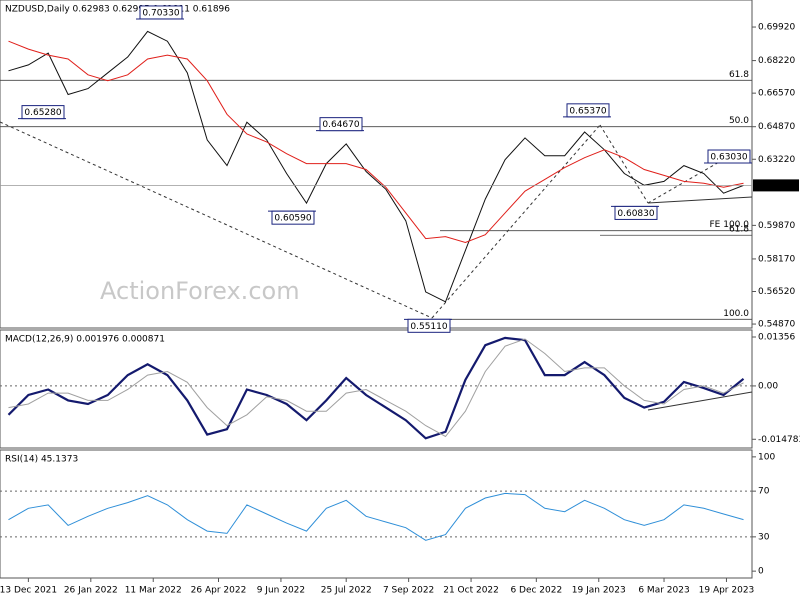 This screenshot has height=600, width=800. I want to click on y-tick-label: 0.63220, so click(776, 160).